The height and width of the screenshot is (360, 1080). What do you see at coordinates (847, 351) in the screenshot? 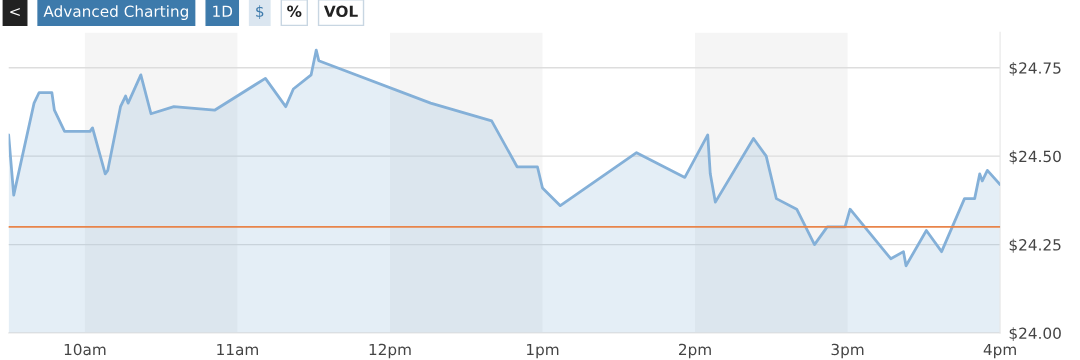
I see `x-tick-label: 3pm` at bounding box center [847, 351].